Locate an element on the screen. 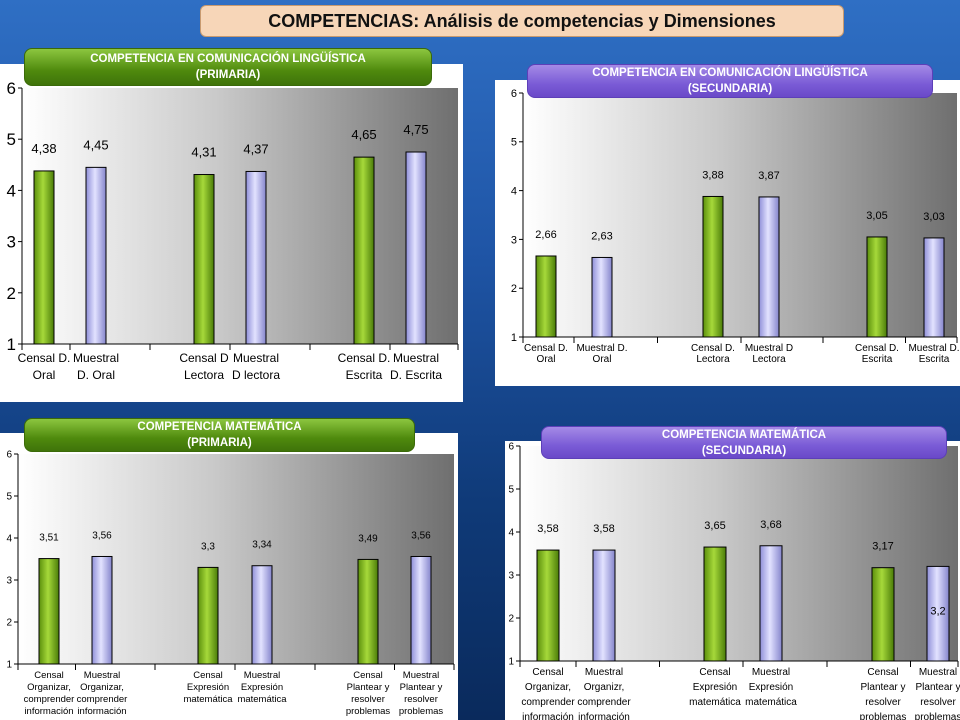 The width and height of the screenshot is (960, 720). bar-value-label: 3,88 is located at coordinates (712, 175).